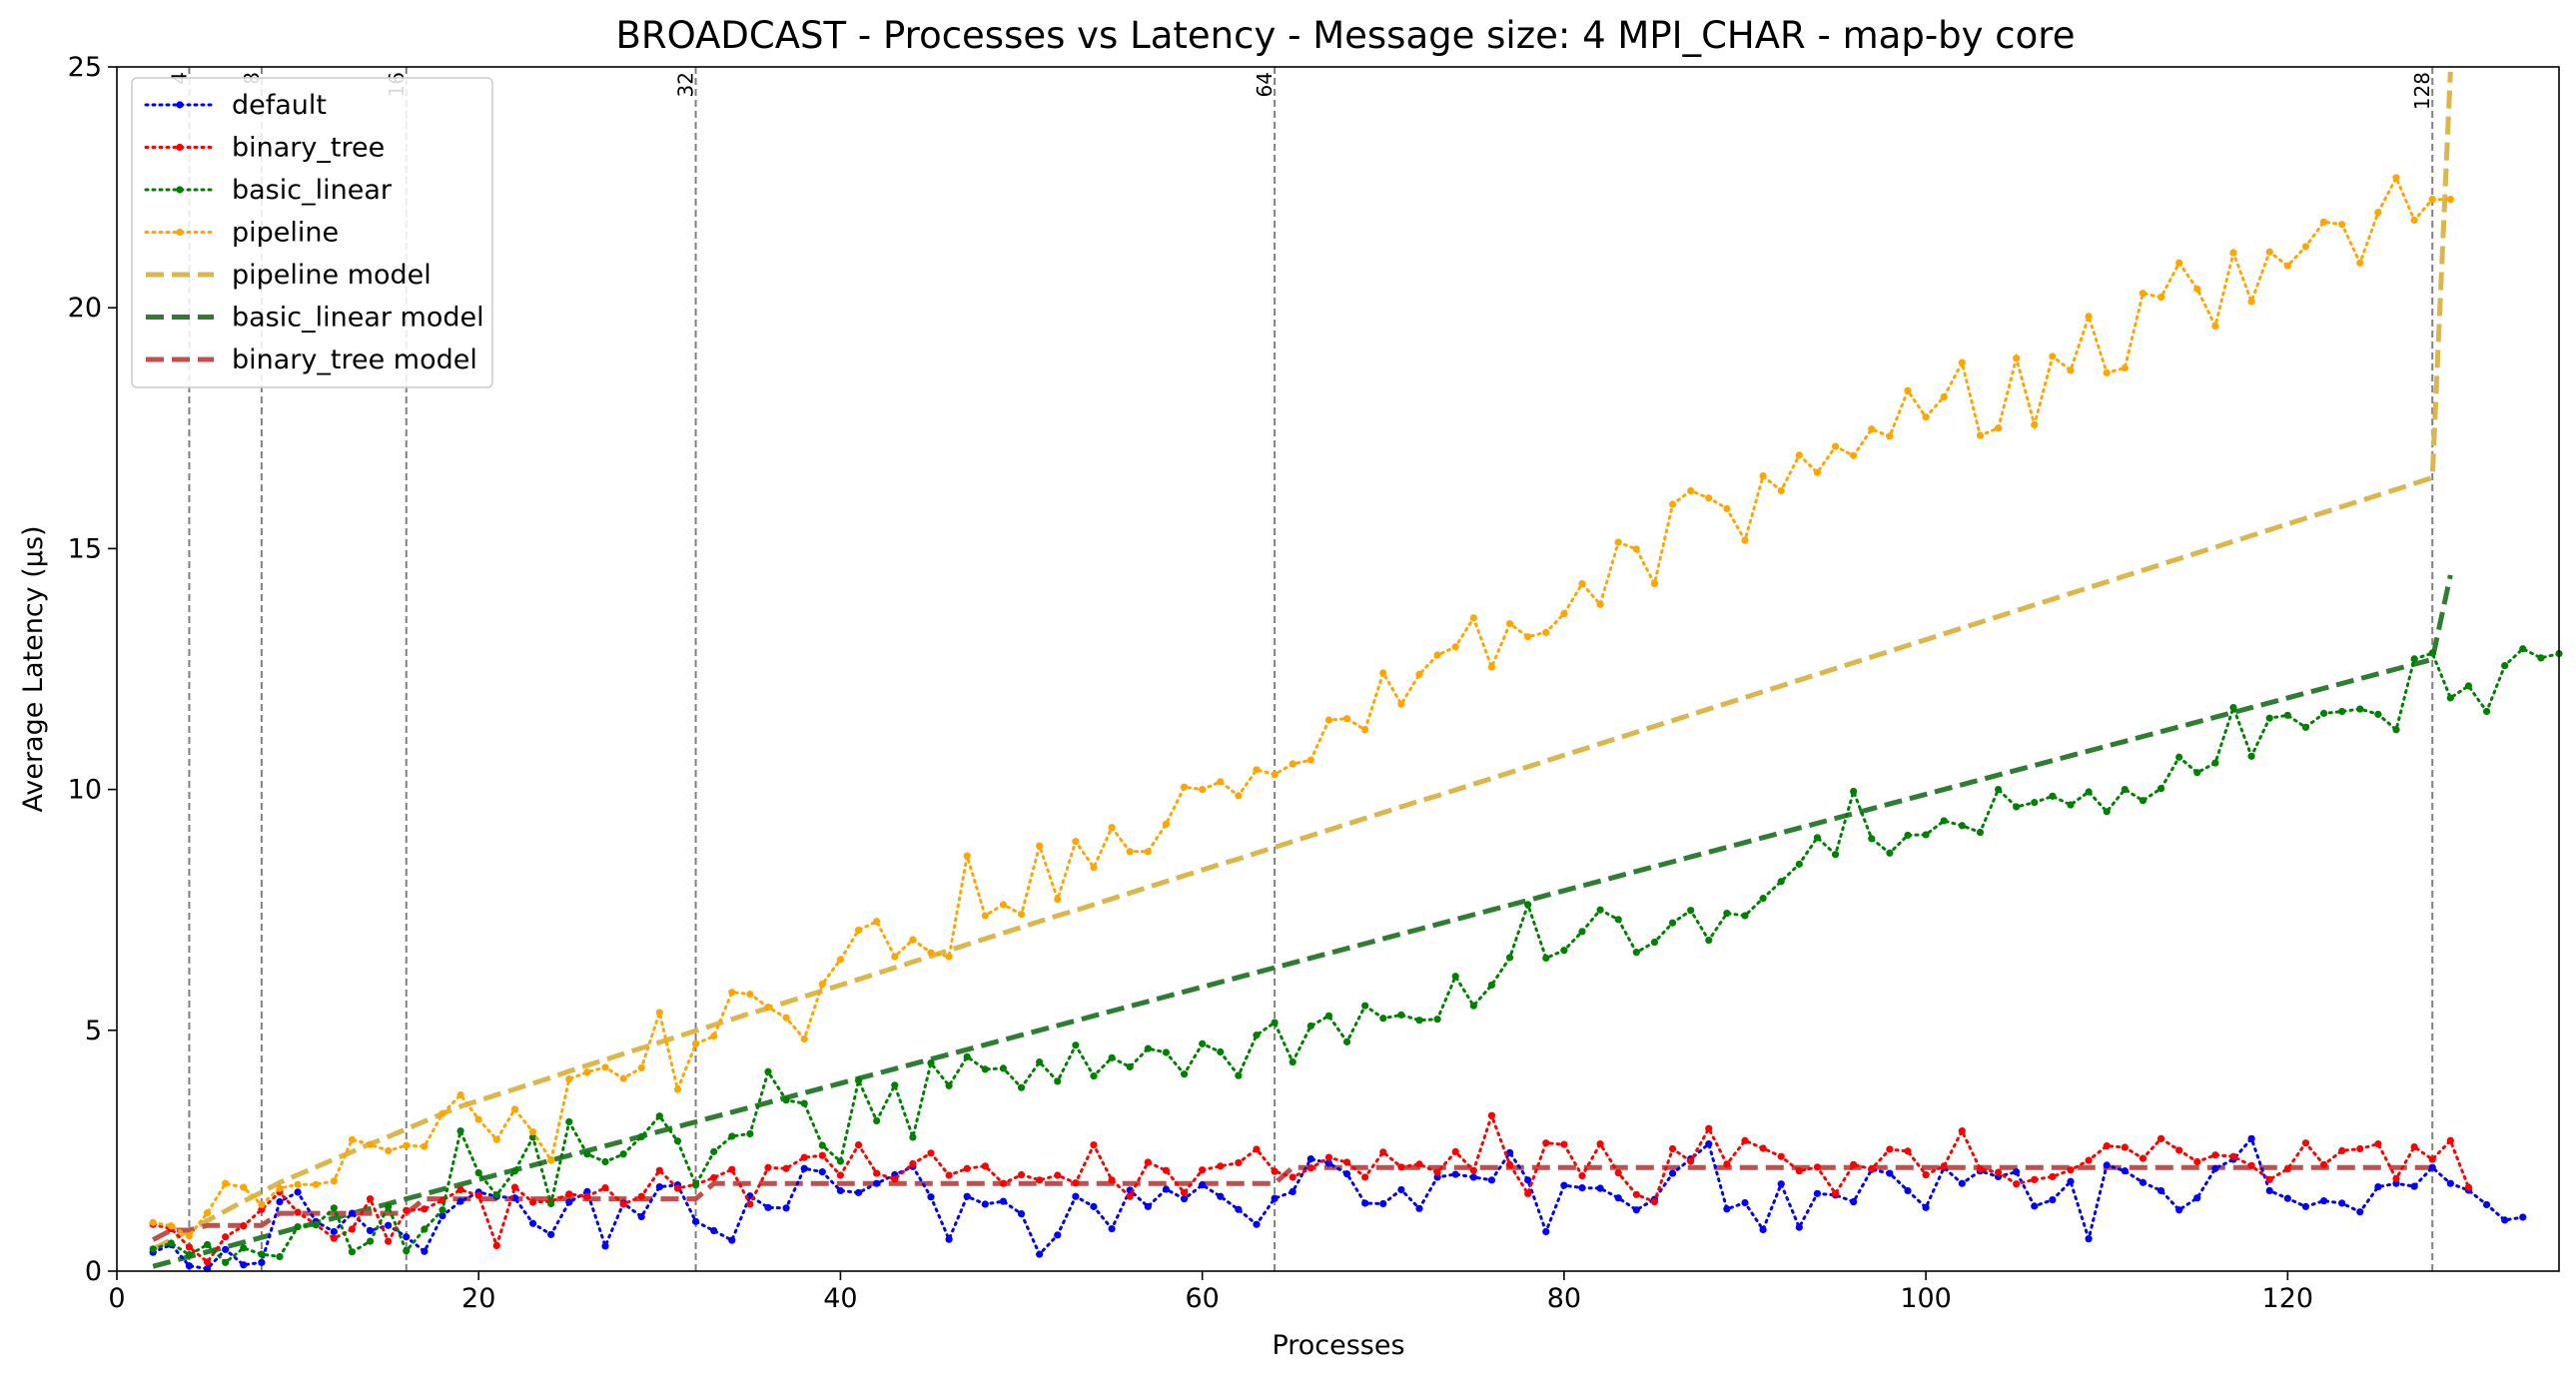 Image resolution: width=2576 pixels, height=1378 pixels. I want to click on y-tick-label: 0, so click(94, 1271).